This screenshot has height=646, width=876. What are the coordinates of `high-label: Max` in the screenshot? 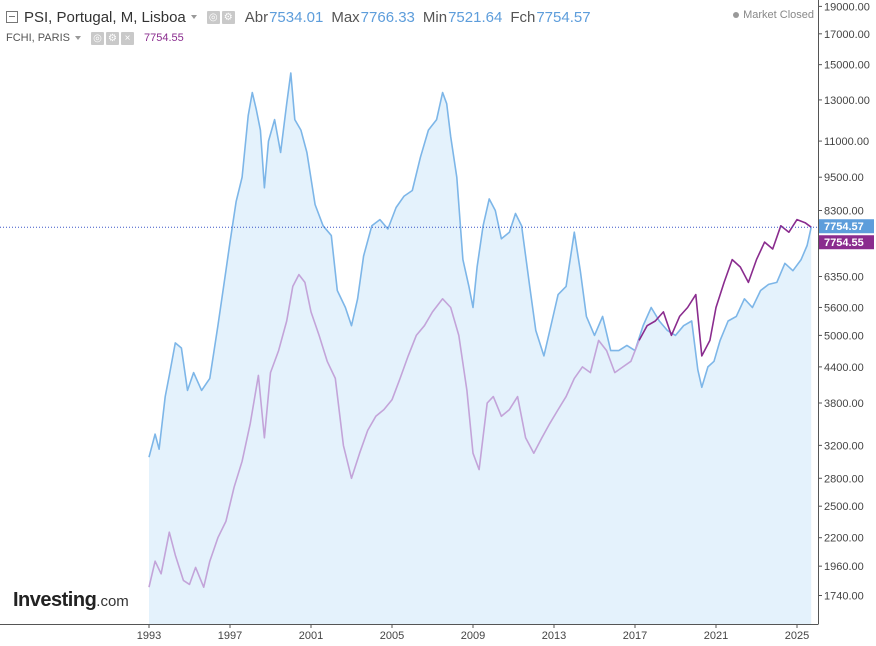 It's located at (345, 17).